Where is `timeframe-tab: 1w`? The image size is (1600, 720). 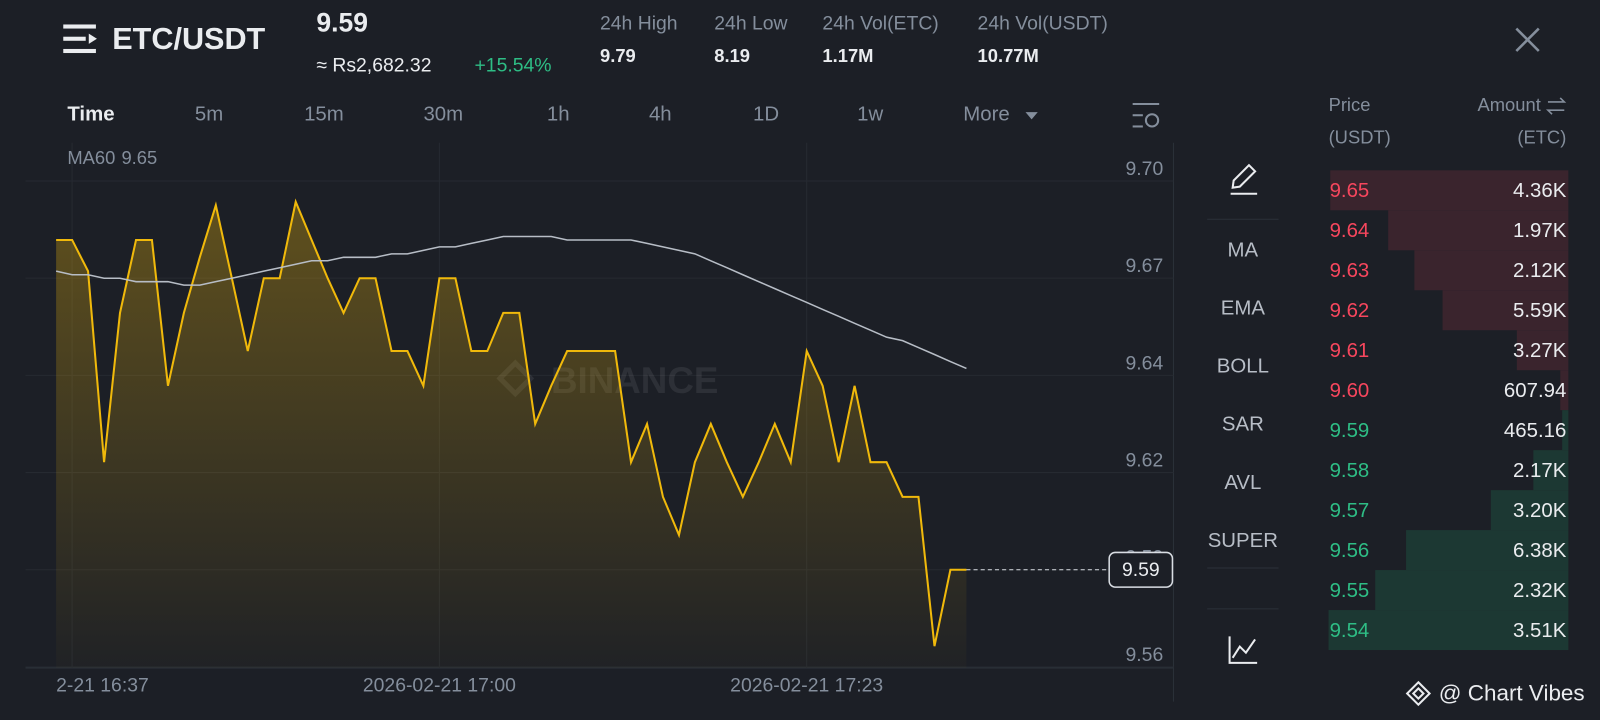 timeframe-tab: 1w is located at coordinates (870, 115).